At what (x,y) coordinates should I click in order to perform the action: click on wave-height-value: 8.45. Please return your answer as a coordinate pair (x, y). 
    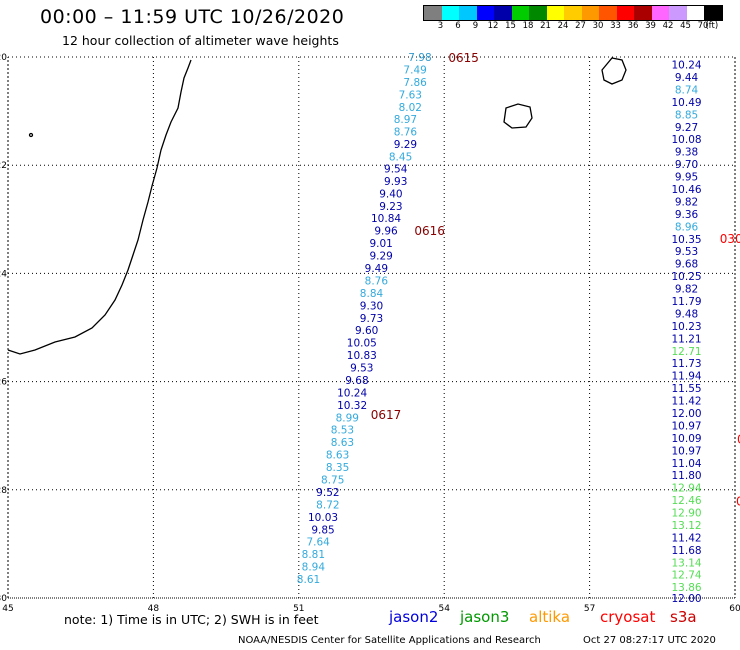
    Looking at the image, I should click on (400, 158).